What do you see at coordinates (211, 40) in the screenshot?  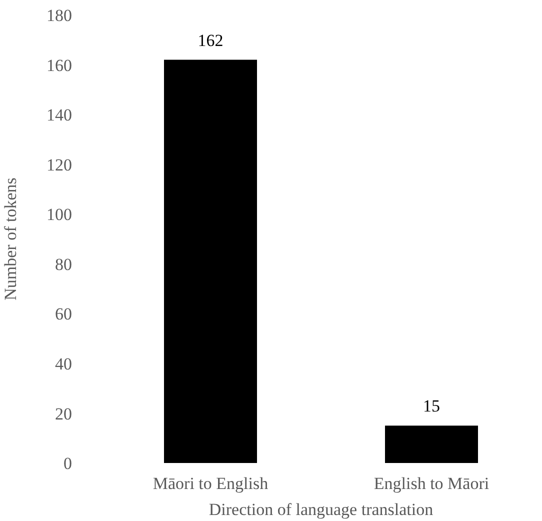 I see `data-label: 162` at bounding box center [211, 40].